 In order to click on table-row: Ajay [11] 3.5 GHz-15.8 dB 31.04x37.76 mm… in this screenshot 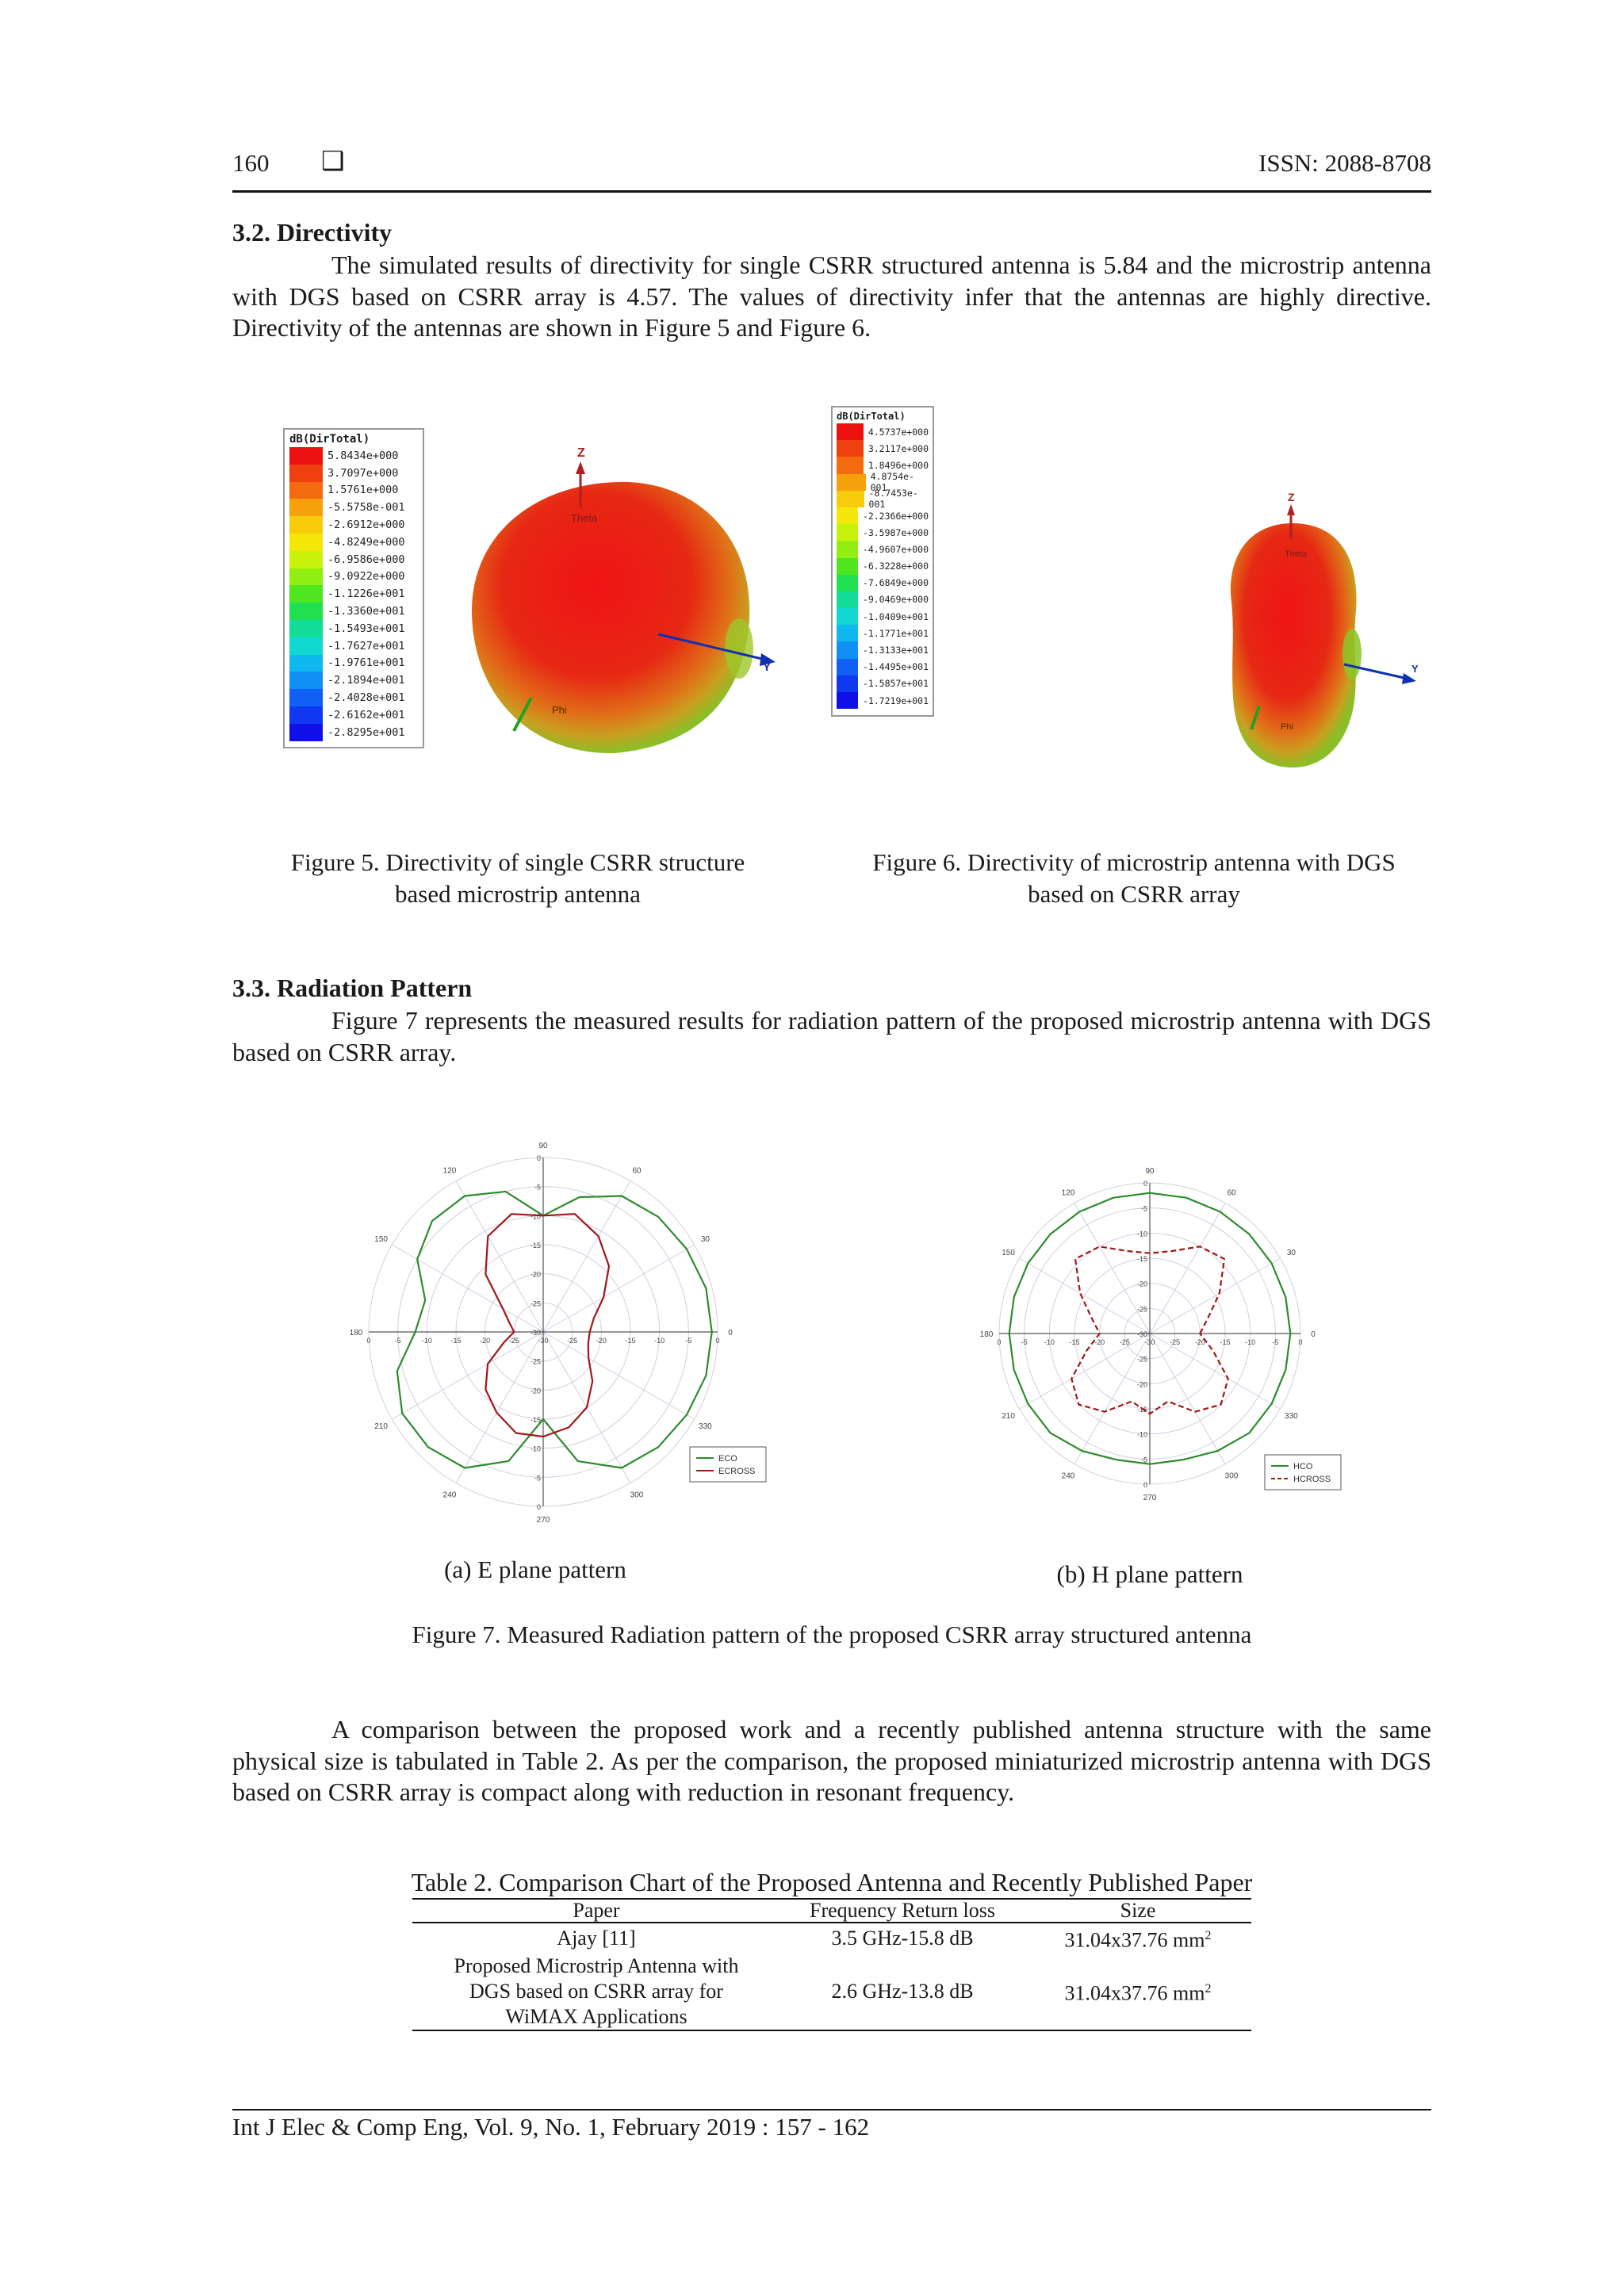, I will do `click(831, 1939)`.